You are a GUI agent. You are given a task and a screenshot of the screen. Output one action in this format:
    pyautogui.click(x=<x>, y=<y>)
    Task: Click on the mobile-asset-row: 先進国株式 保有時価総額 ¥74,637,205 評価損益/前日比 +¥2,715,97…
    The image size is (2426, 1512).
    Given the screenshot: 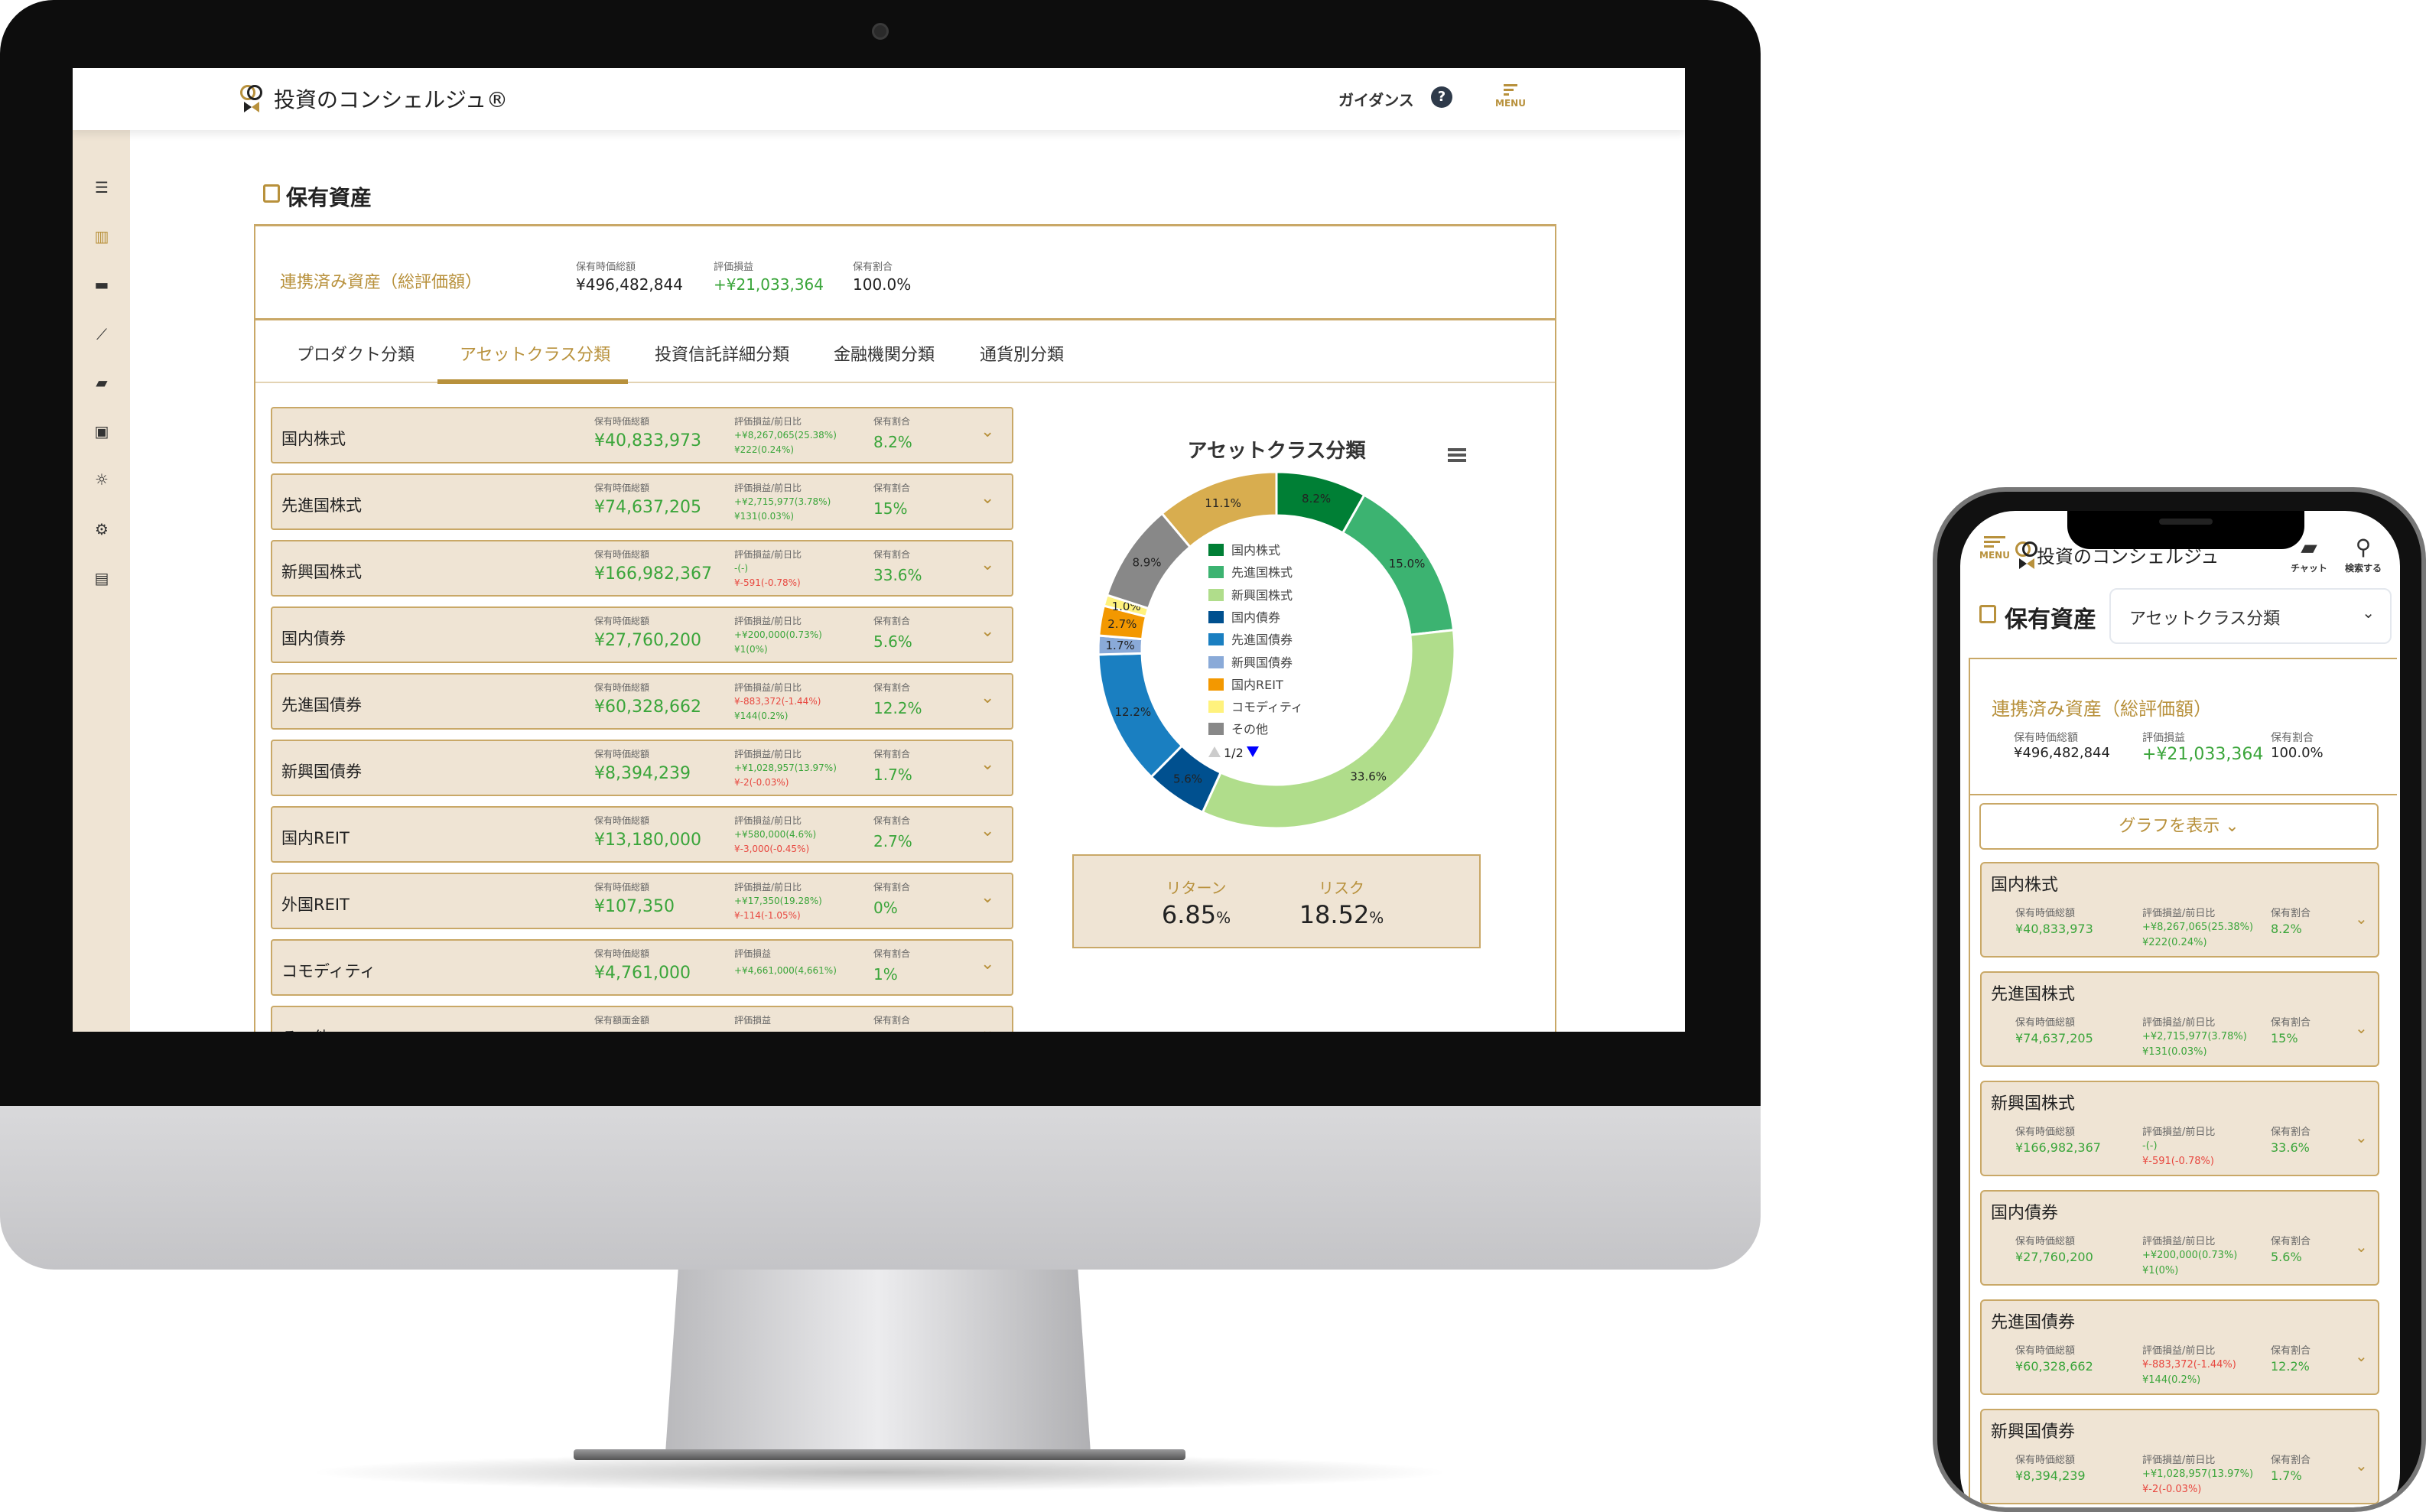 What is the action you would take?
    pyautogui.click(x=2180, y=1019)
    